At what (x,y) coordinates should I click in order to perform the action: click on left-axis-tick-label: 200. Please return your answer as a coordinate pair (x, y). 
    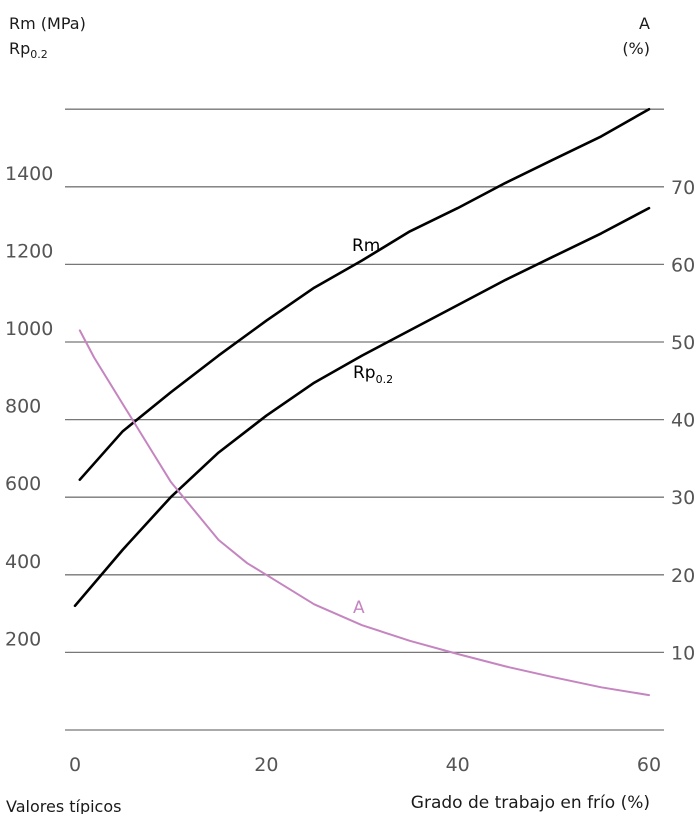
    Looking at the image, I should click on (23, 639).